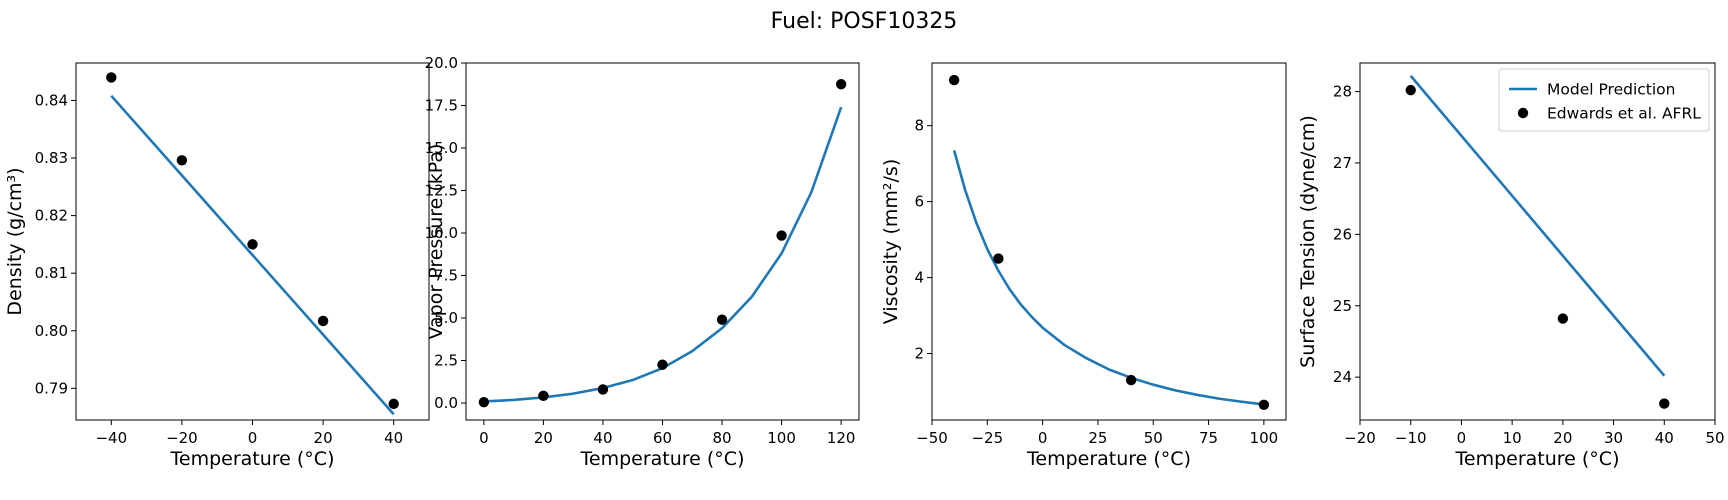 Image resolution: width=1728 pixels, height=500 pixels. I want to click on y-axis-label: Surface Tension (dyne/cm), so click(1308, 241).